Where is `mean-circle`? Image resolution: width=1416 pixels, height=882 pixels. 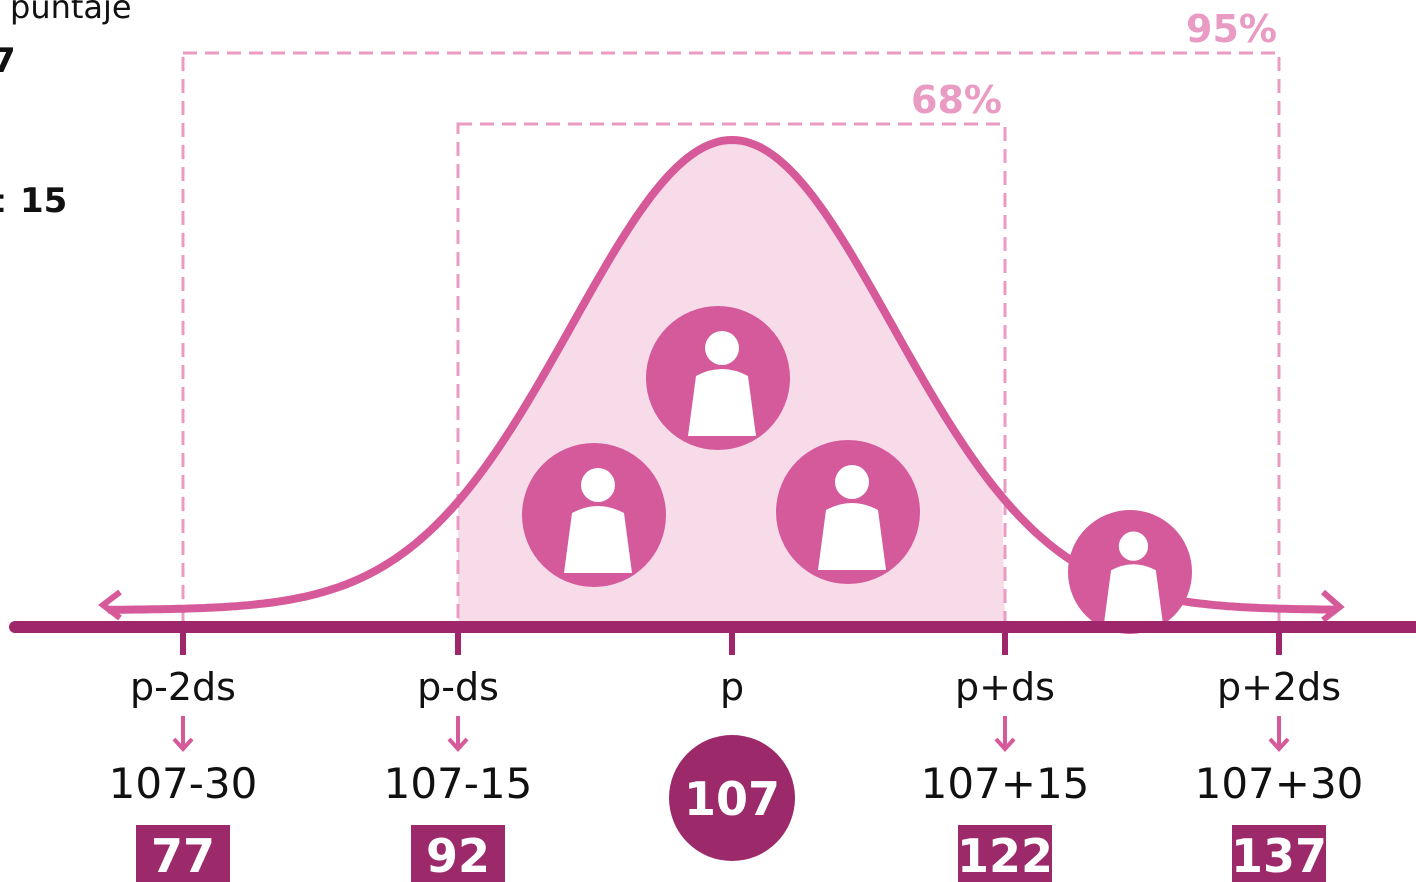
mean-circle is located at coordinates (732, 798).